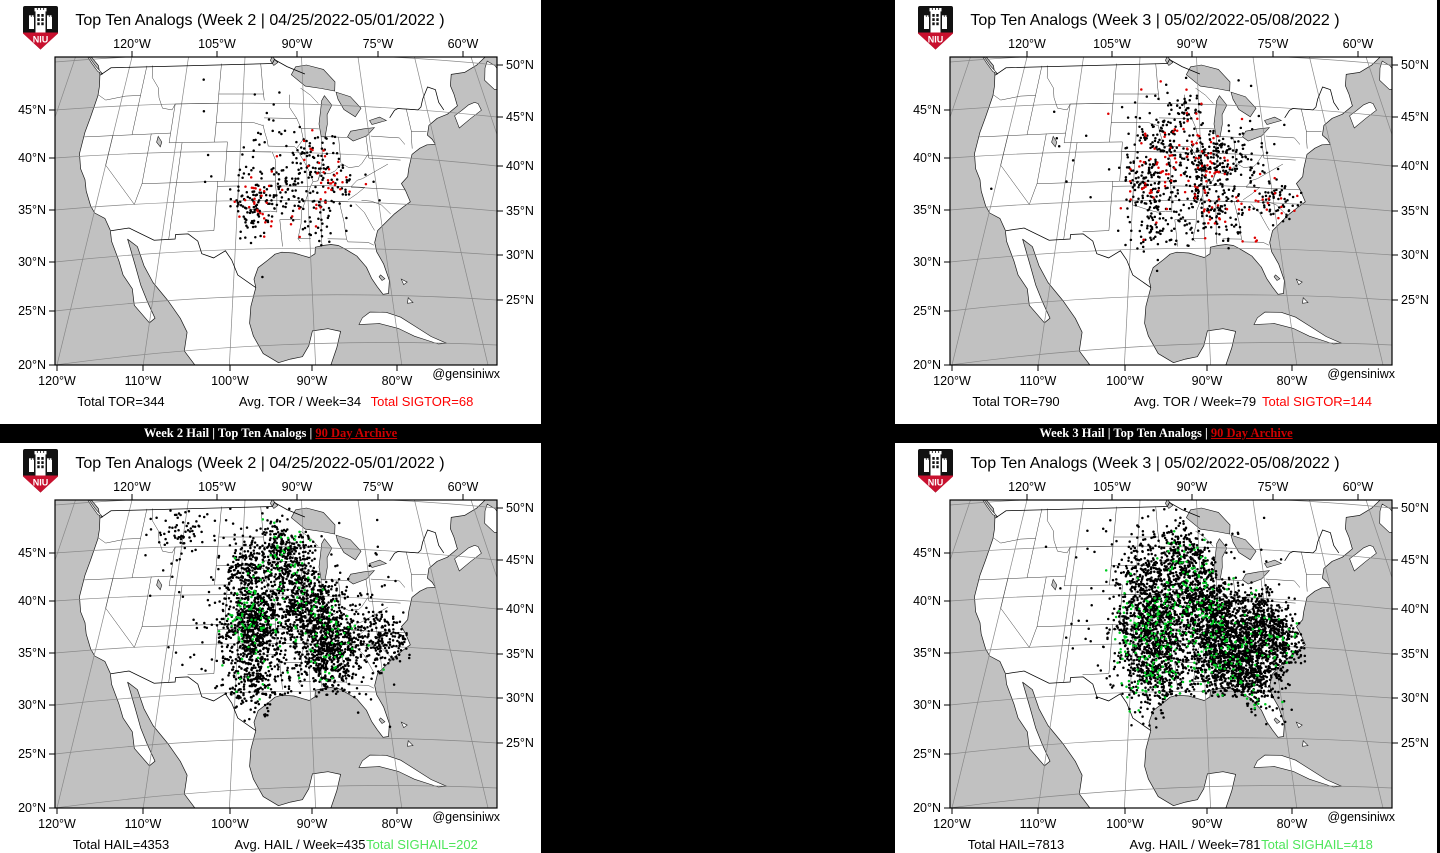  I want to click on niu-logo: NIU, so click(935, 28).